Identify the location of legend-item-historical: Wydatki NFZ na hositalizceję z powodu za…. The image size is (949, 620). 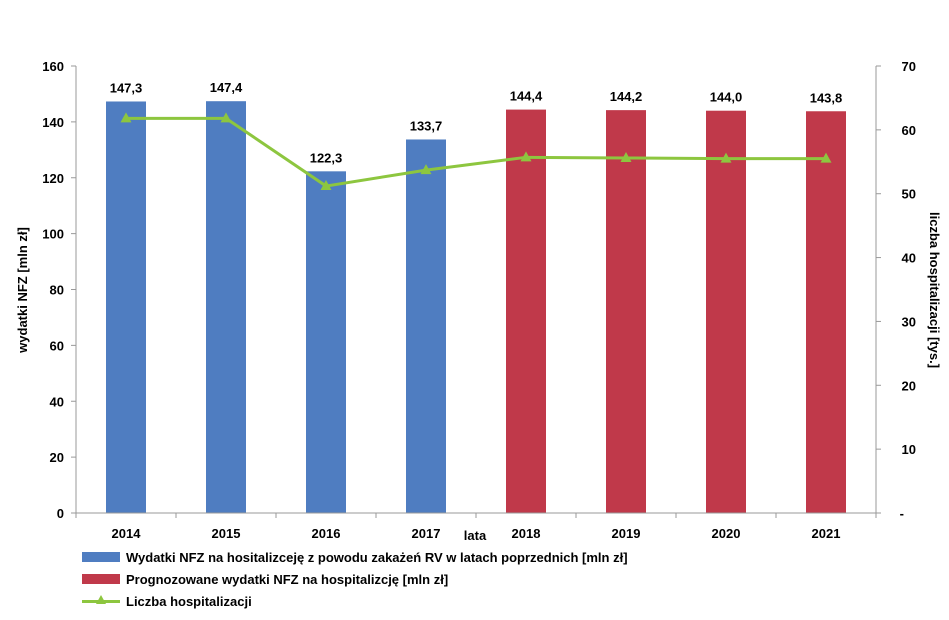
(355, 557).